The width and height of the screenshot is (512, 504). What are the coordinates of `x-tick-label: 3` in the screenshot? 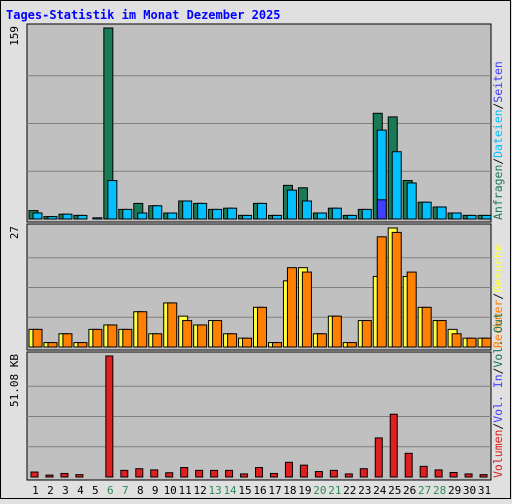 It's located at (65, 490).